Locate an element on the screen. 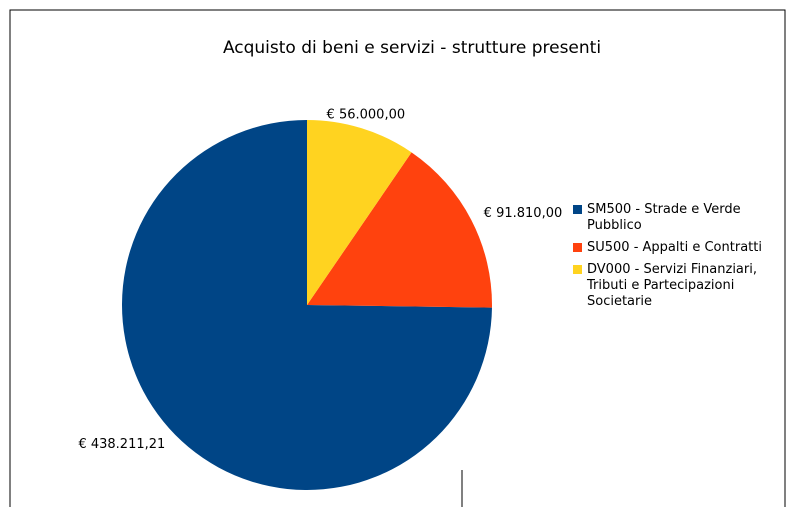 The height and width of the screenshot is (507, 787). legend-label: SM500 - Strade e Verde Pubblico is located at coordinates (664, 217).